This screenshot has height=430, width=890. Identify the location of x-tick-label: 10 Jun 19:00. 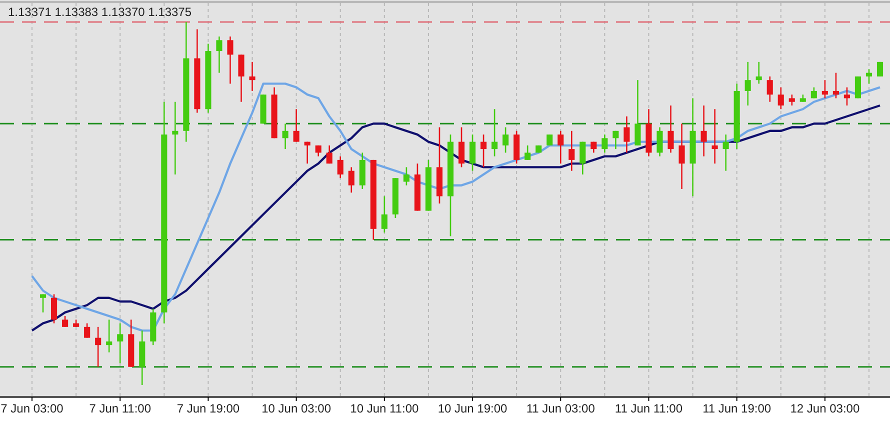
(473, 409).